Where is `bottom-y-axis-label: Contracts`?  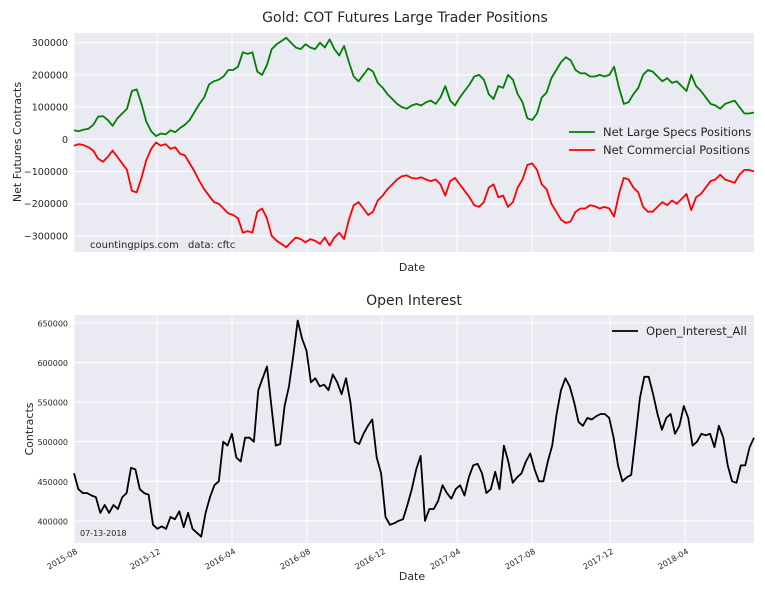 bottom-y-axis-label: Contracts is located at coordinates (29, 428).